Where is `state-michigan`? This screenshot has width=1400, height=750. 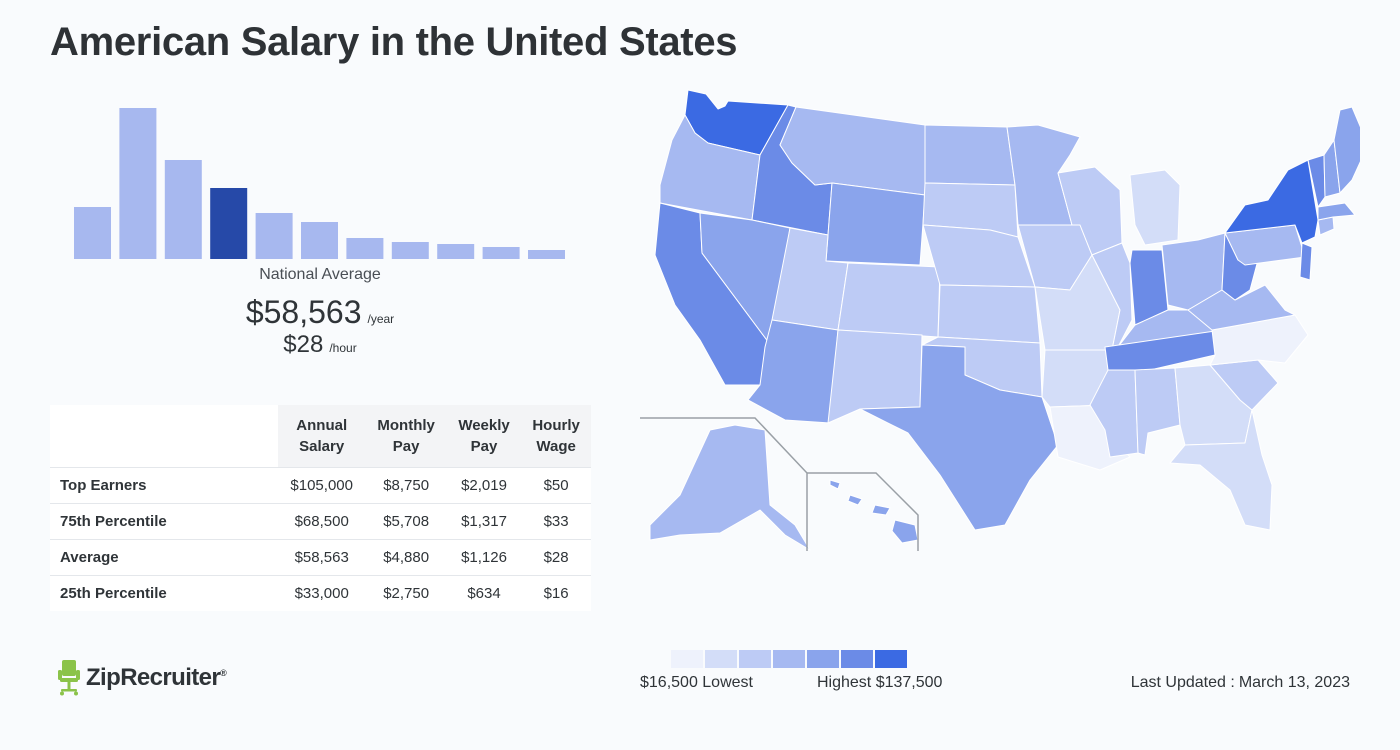
state-michigan is located at coordinates (1155, 207).